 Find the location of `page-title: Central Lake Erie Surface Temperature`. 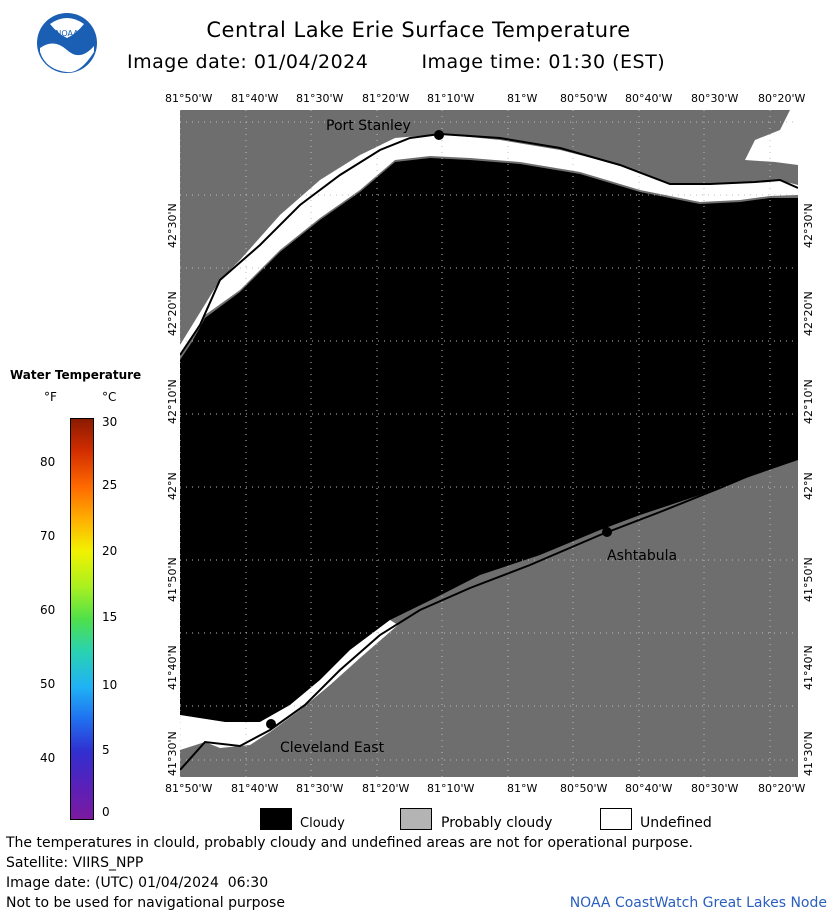

page-title: Central Lake Erie Surface Temperature is located at coordinates (418, 30).